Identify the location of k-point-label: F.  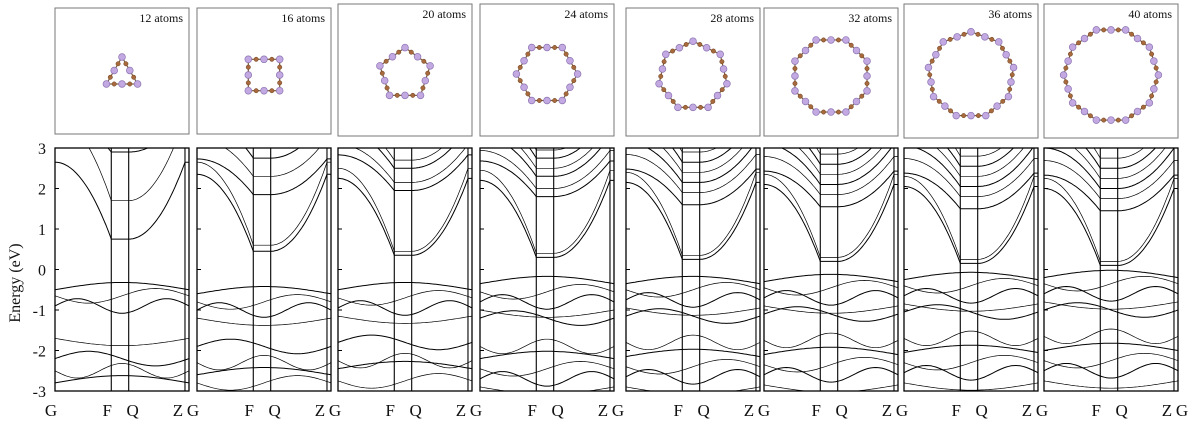
(816, 410).